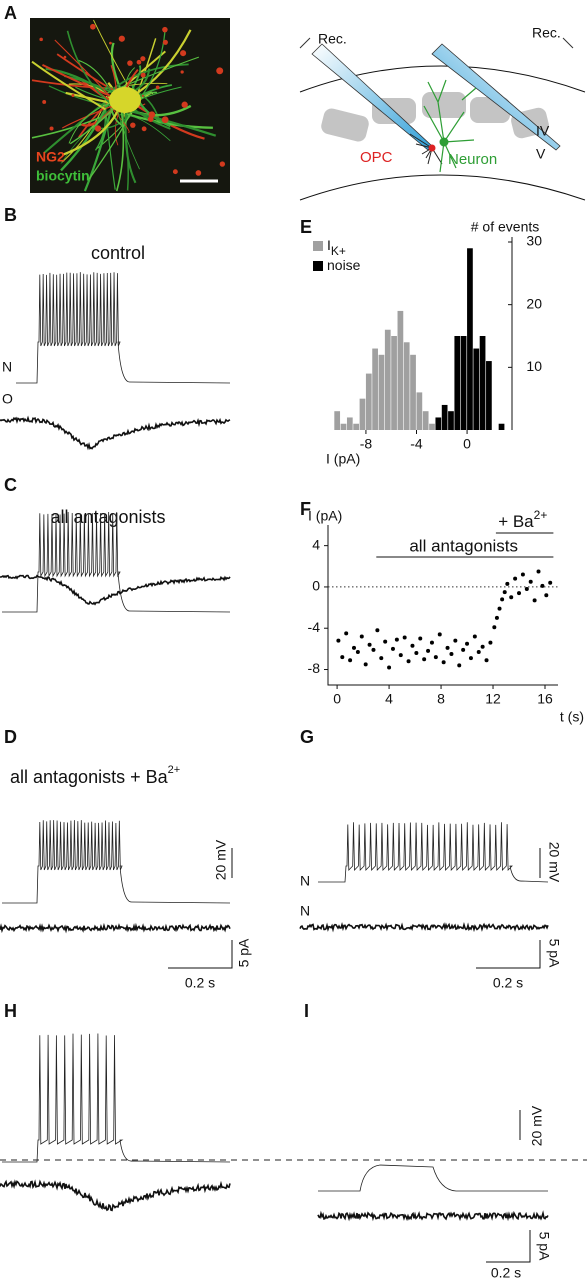 This screenshot has width=587, height=1280. I want to click on legend-label: IK+, so click(336, 247).